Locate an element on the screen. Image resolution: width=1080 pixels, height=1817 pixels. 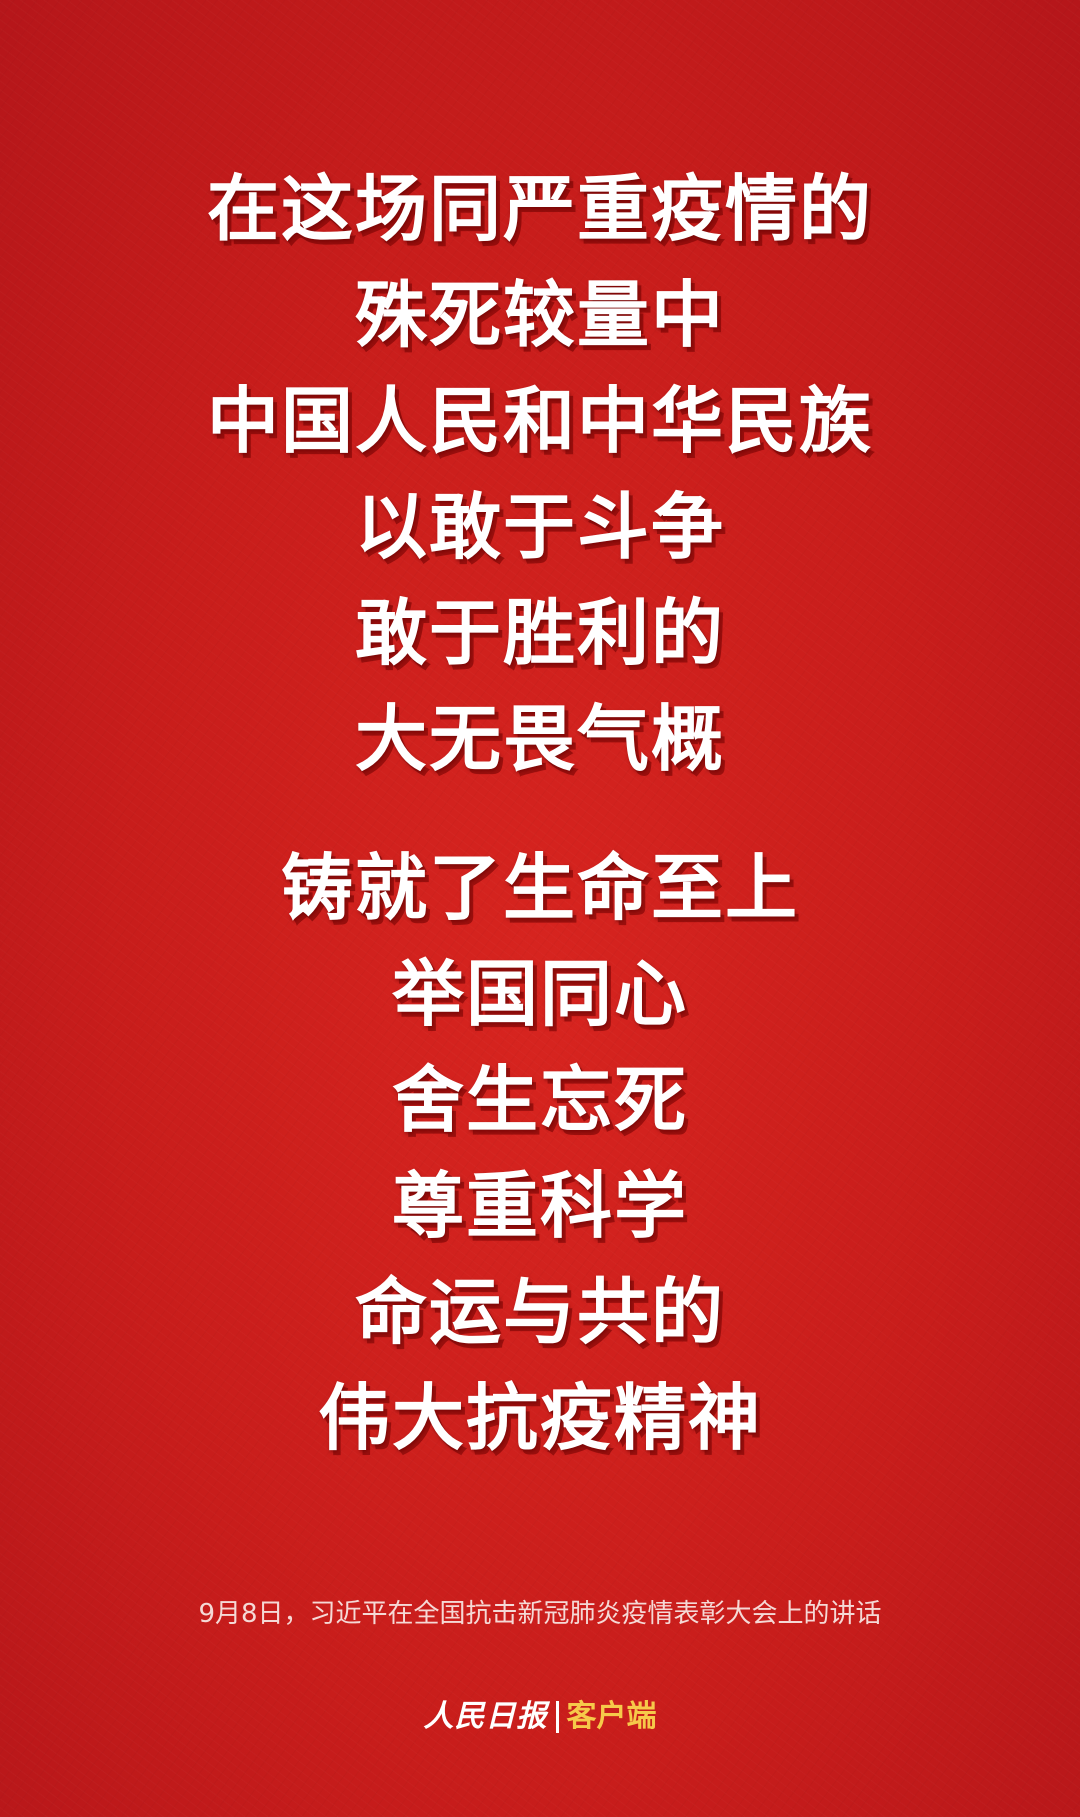
headline-line-5: 敢于胜利的 is located at coordinates (539, 633).